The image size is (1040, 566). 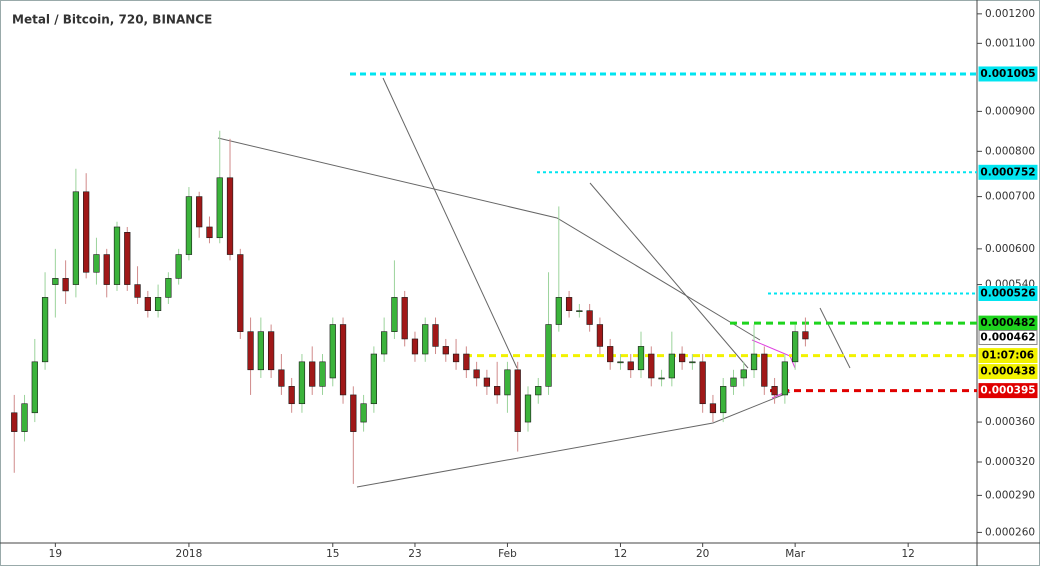 I want to click on x-tick-label: 12, so click(x=620, y=554).